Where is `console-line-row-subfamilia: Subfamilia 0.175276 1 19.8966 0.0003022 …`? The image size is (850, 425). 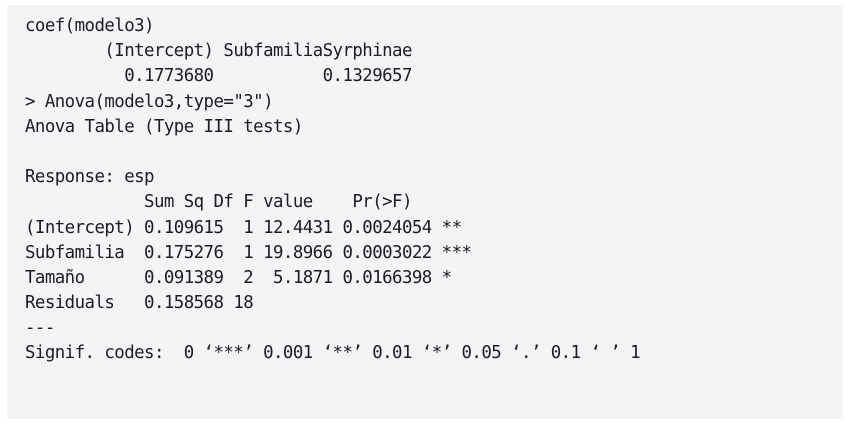 console-line-row-subfamilia: Subfamilia 0.175276 1 19.8966 0.0003022 … is located at coordinates (248, 252).